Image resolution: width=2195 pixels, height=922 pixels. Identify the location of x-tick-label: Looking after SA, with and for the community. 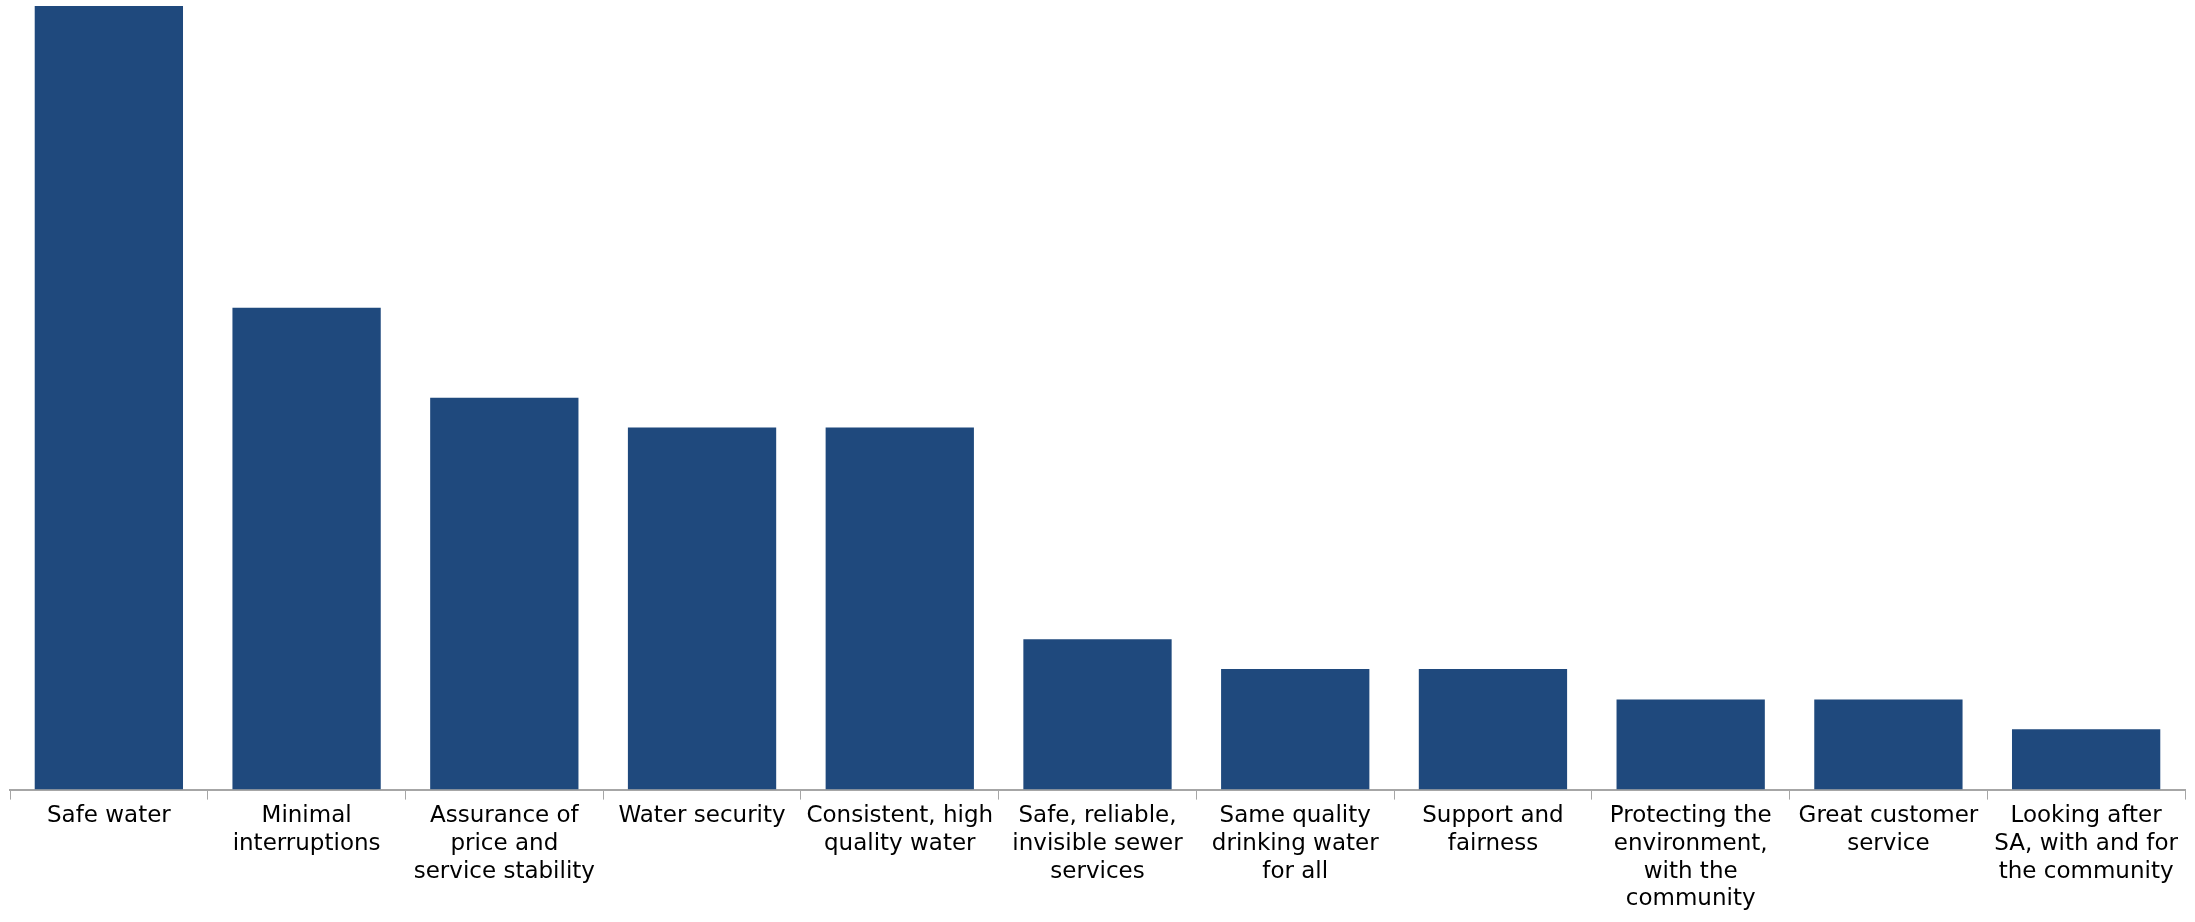
(2086, 842).